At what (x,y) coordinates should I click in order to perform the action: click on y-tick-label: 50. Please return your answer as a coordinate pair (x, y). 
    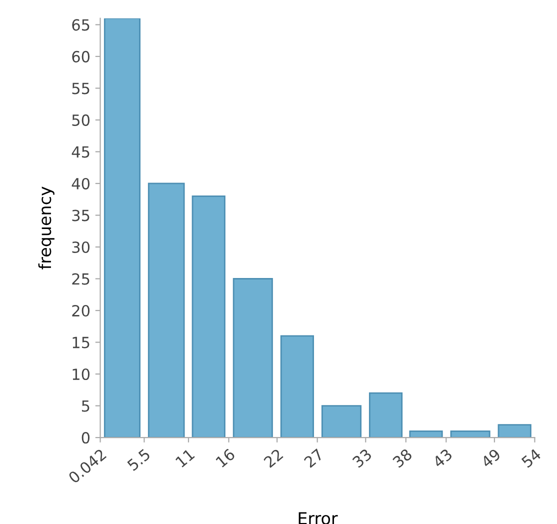
    Looking at the image, I should click on (81, 120).